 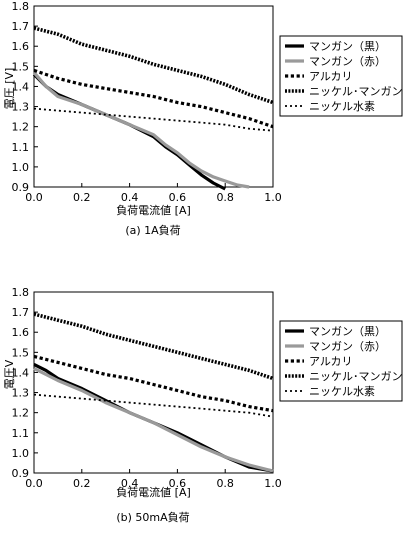 I want to click on y-axis-label: 電圧V, so click(x=9, y=374).